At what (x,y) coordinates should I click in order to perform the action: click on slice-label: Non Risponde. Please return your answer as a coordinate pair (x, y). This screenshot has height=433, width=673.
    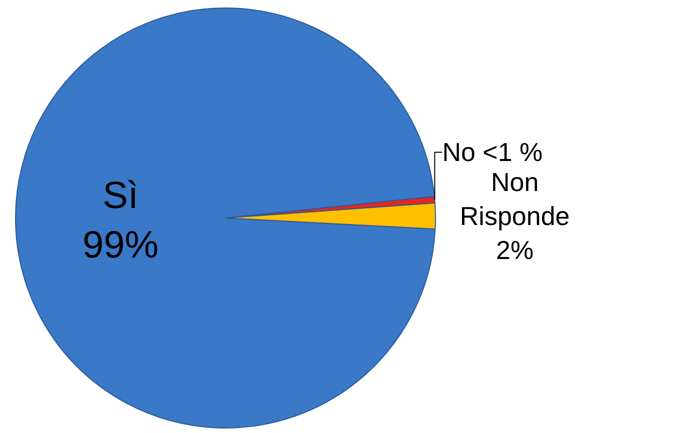
    Looking at the image, I should click on (515, 199).